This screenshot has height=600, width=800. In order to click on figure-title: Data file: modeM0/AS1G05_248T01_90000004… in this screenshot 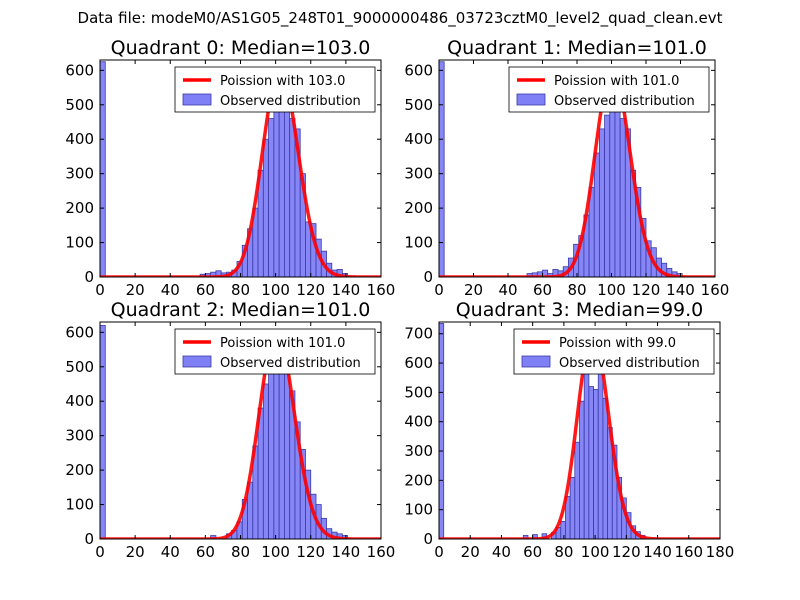, I will do `click(400, 18)`.